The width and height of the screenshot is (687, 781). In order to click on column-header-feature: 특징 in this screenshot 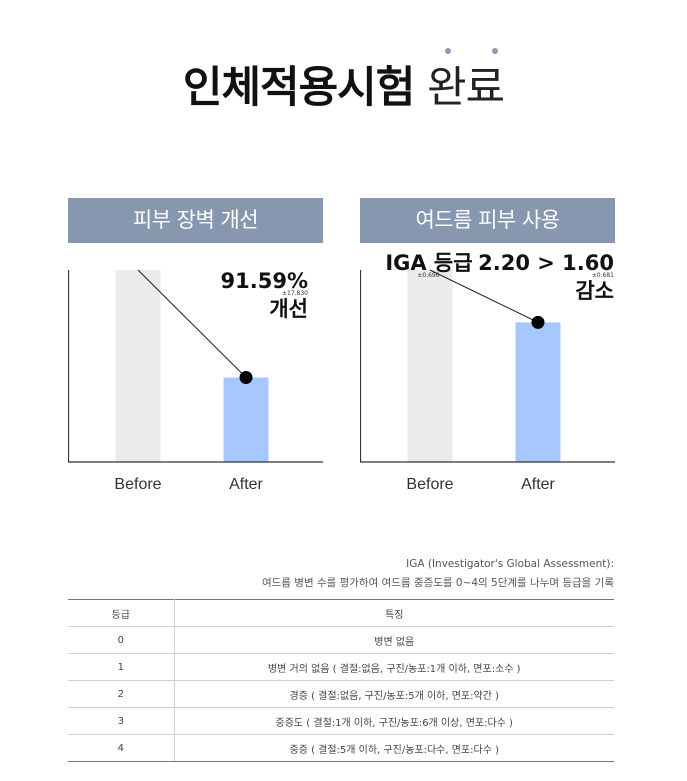, I will do `click(394, 613)`.